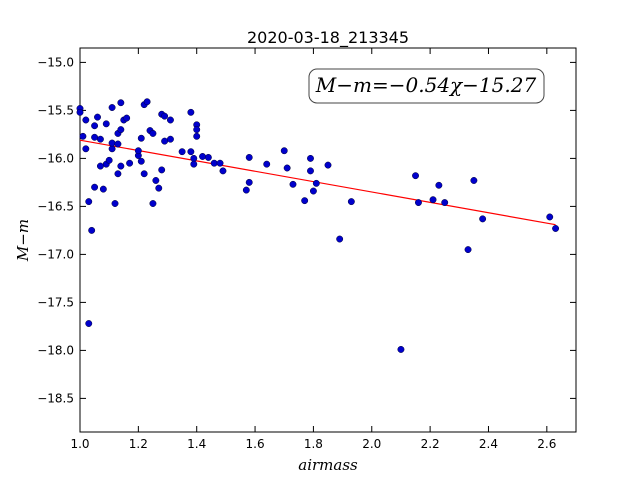 This screenshot has width=640, height=480. I want to click on y-tick-label: −15.0, so click(55, 62).